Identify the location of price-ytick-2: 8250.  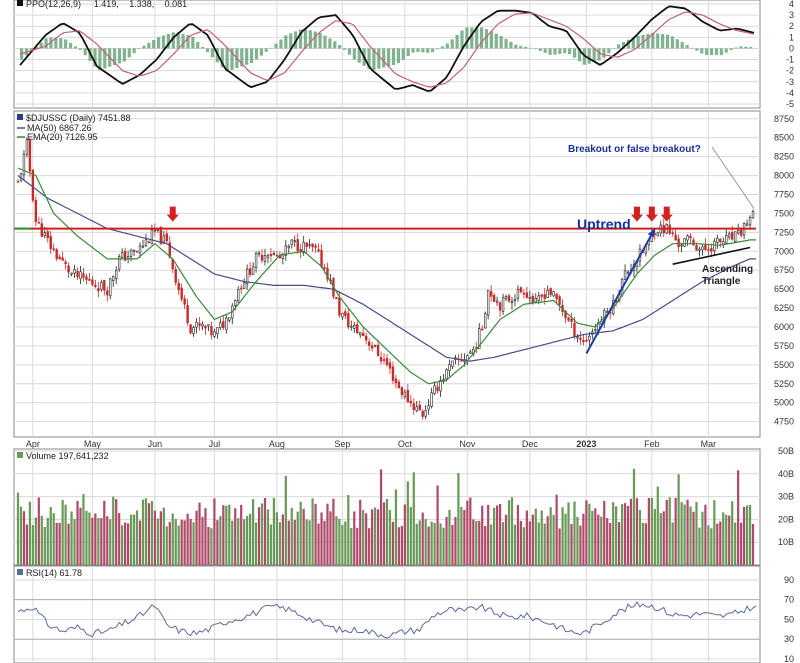
(784, 157).